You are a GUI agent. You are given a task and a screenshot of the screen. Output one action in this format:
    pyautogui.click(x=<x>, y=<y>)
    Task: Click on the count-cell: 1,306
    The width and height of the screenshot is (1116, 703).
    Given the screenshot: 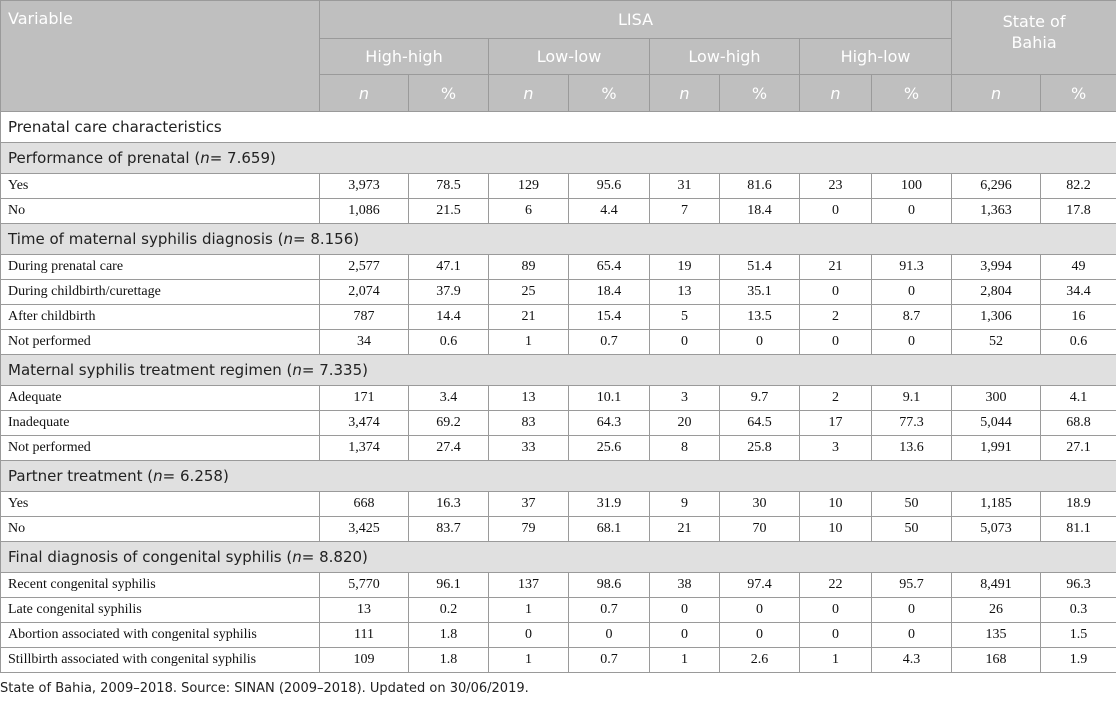 What is the action you would take?
    pyautogui.click(x=996, y=317)
    